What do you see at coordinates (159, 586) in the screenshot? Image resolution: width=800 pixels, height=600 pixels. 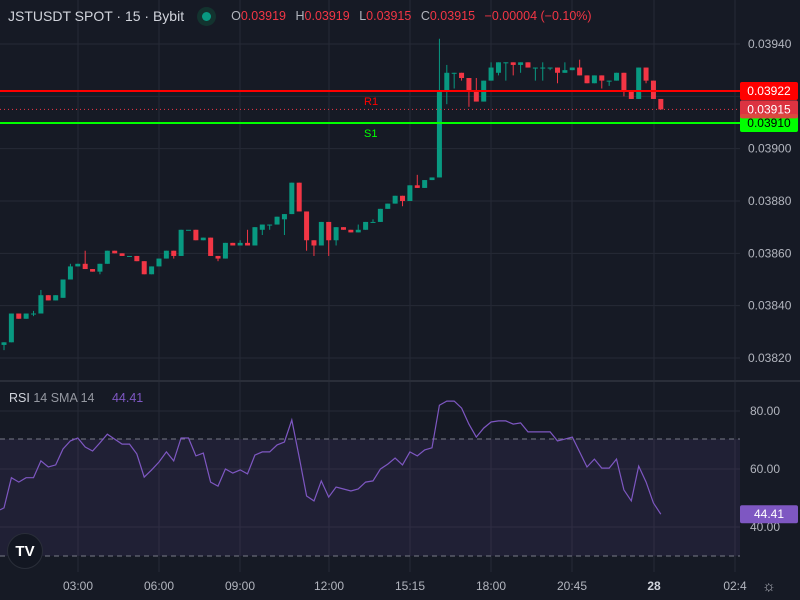 I see `time-tick-label: 06:00` at bounding box center [159, 586].